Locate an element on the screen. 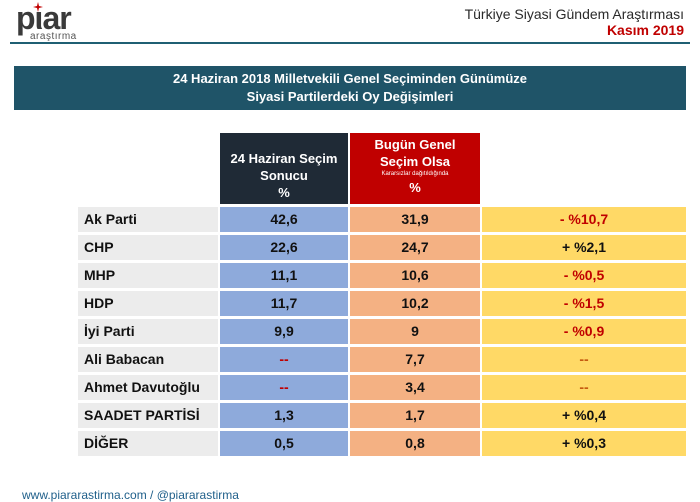 This screenshot has height=502, width=700. june-result-cell: 11,1 is located at coordinates (284, 275).